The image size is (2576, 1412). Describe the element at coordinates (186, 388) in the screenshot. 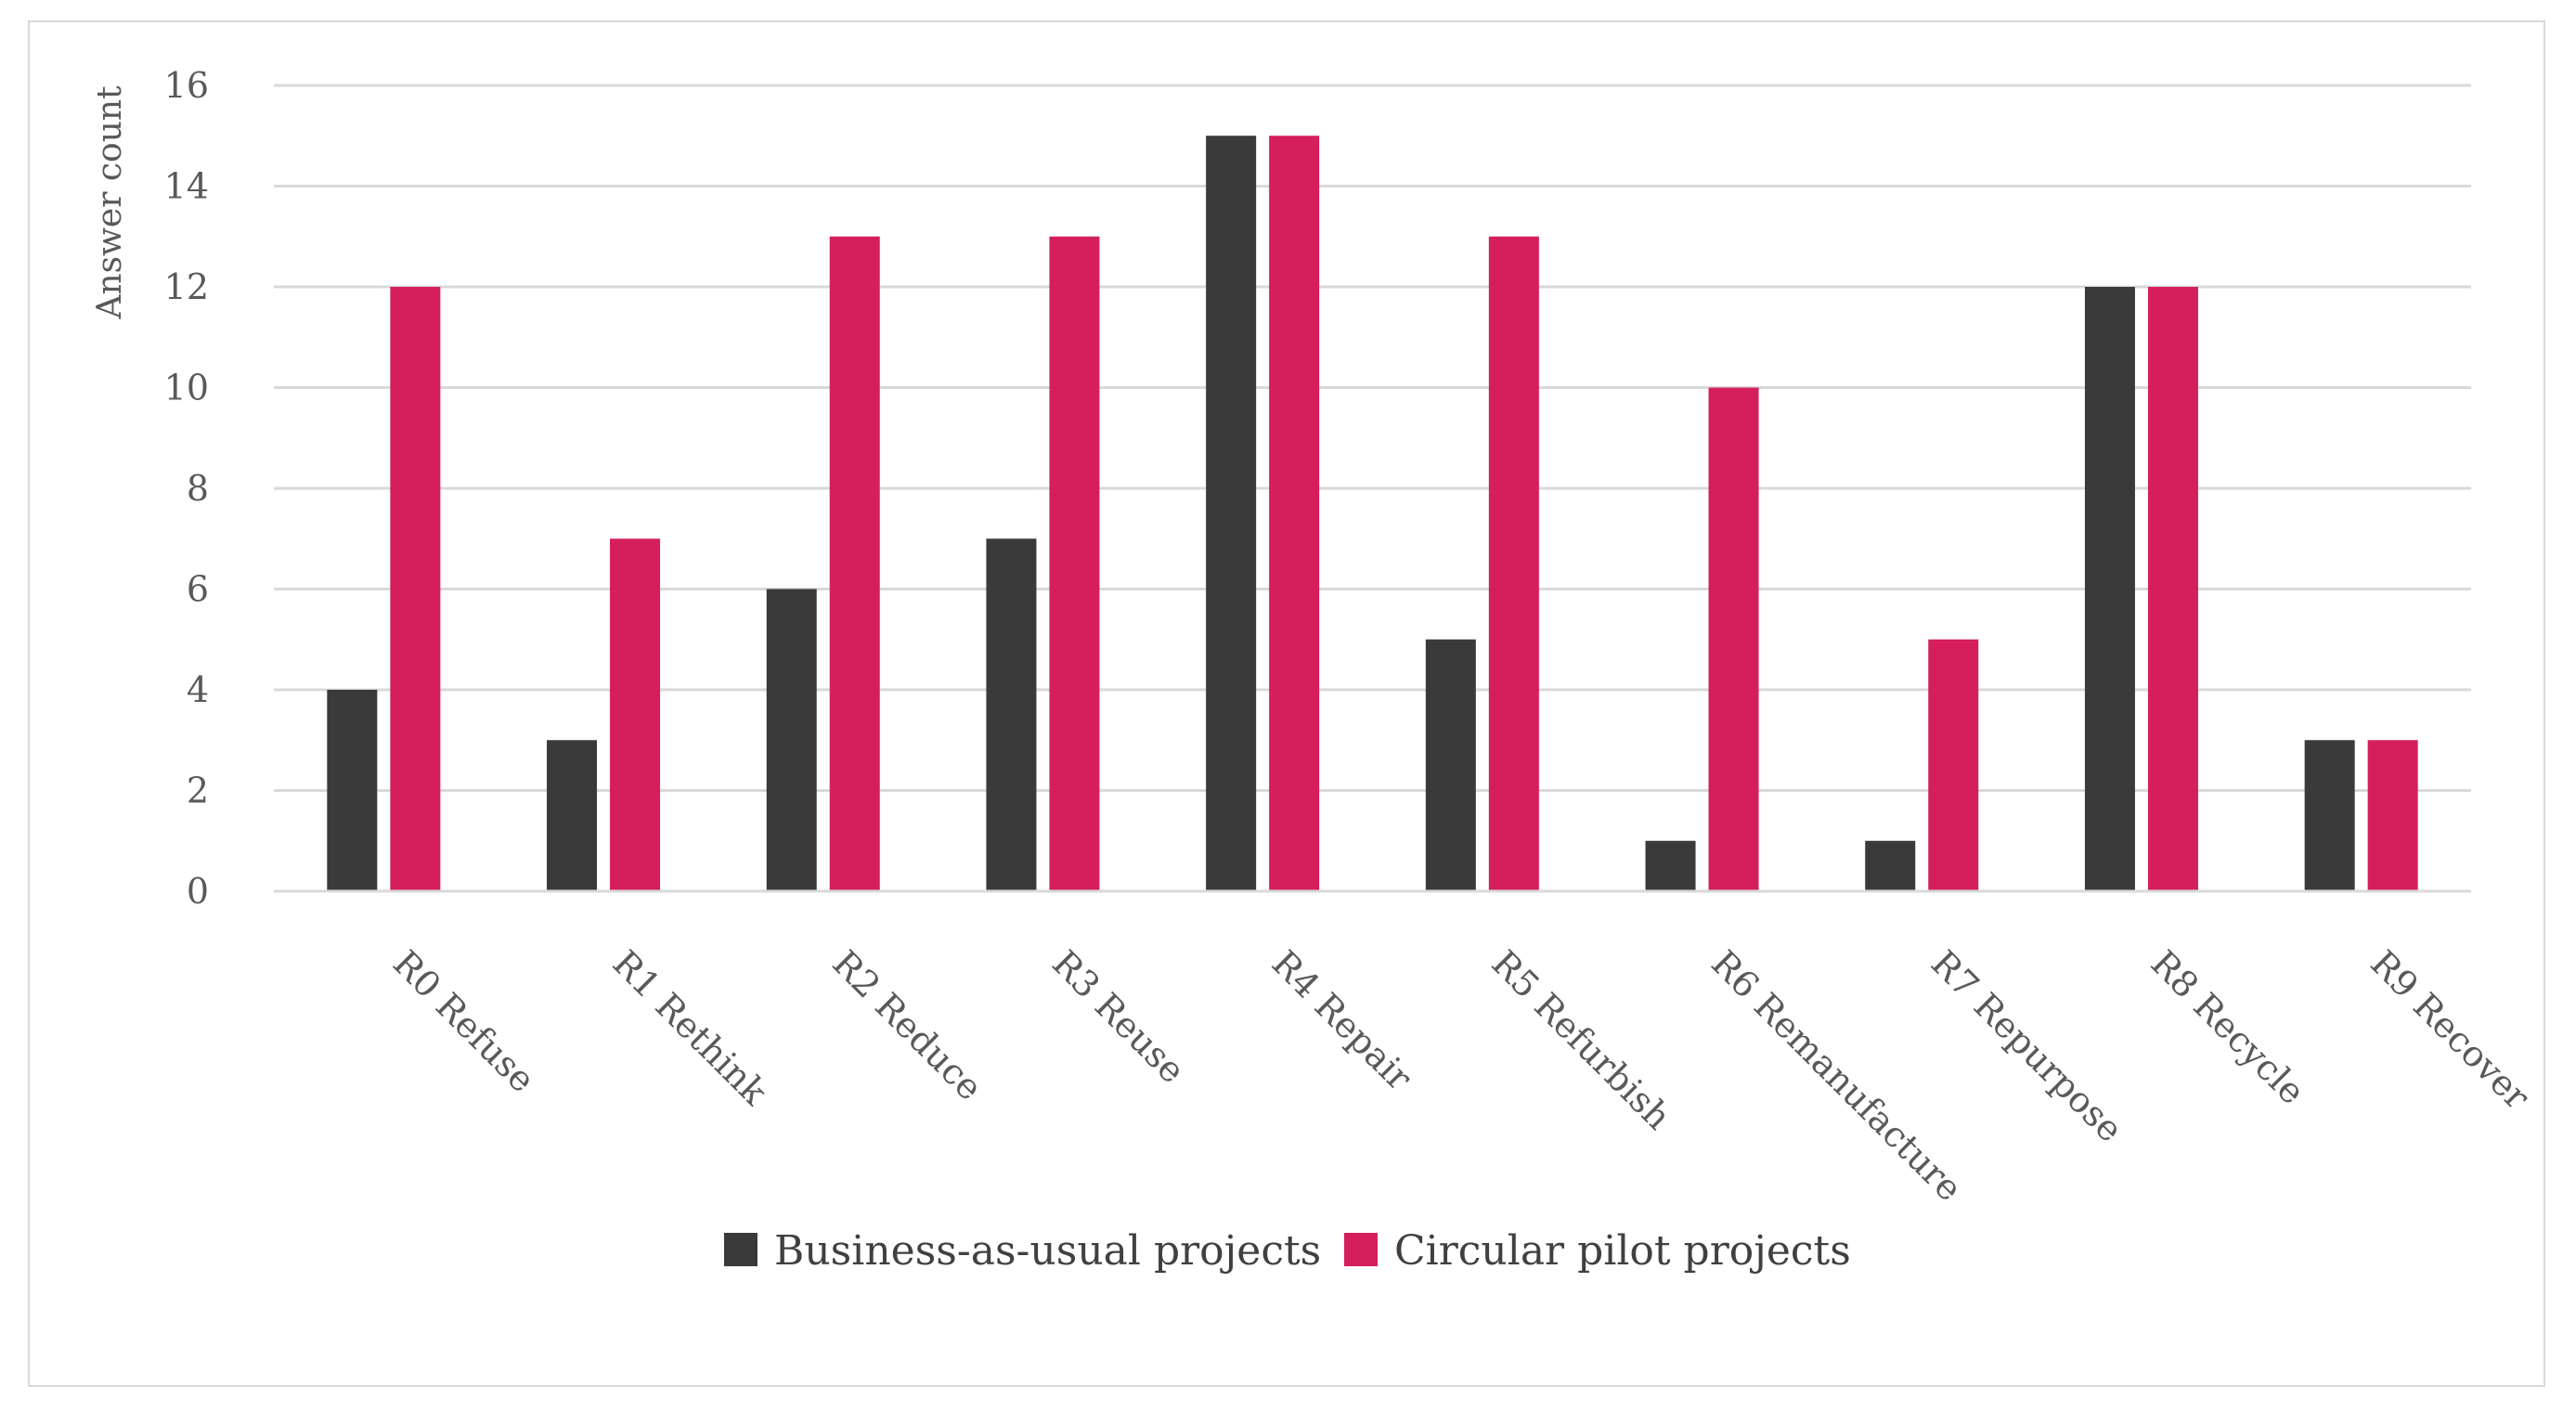

I see `y-tick-label: 10` at that location.